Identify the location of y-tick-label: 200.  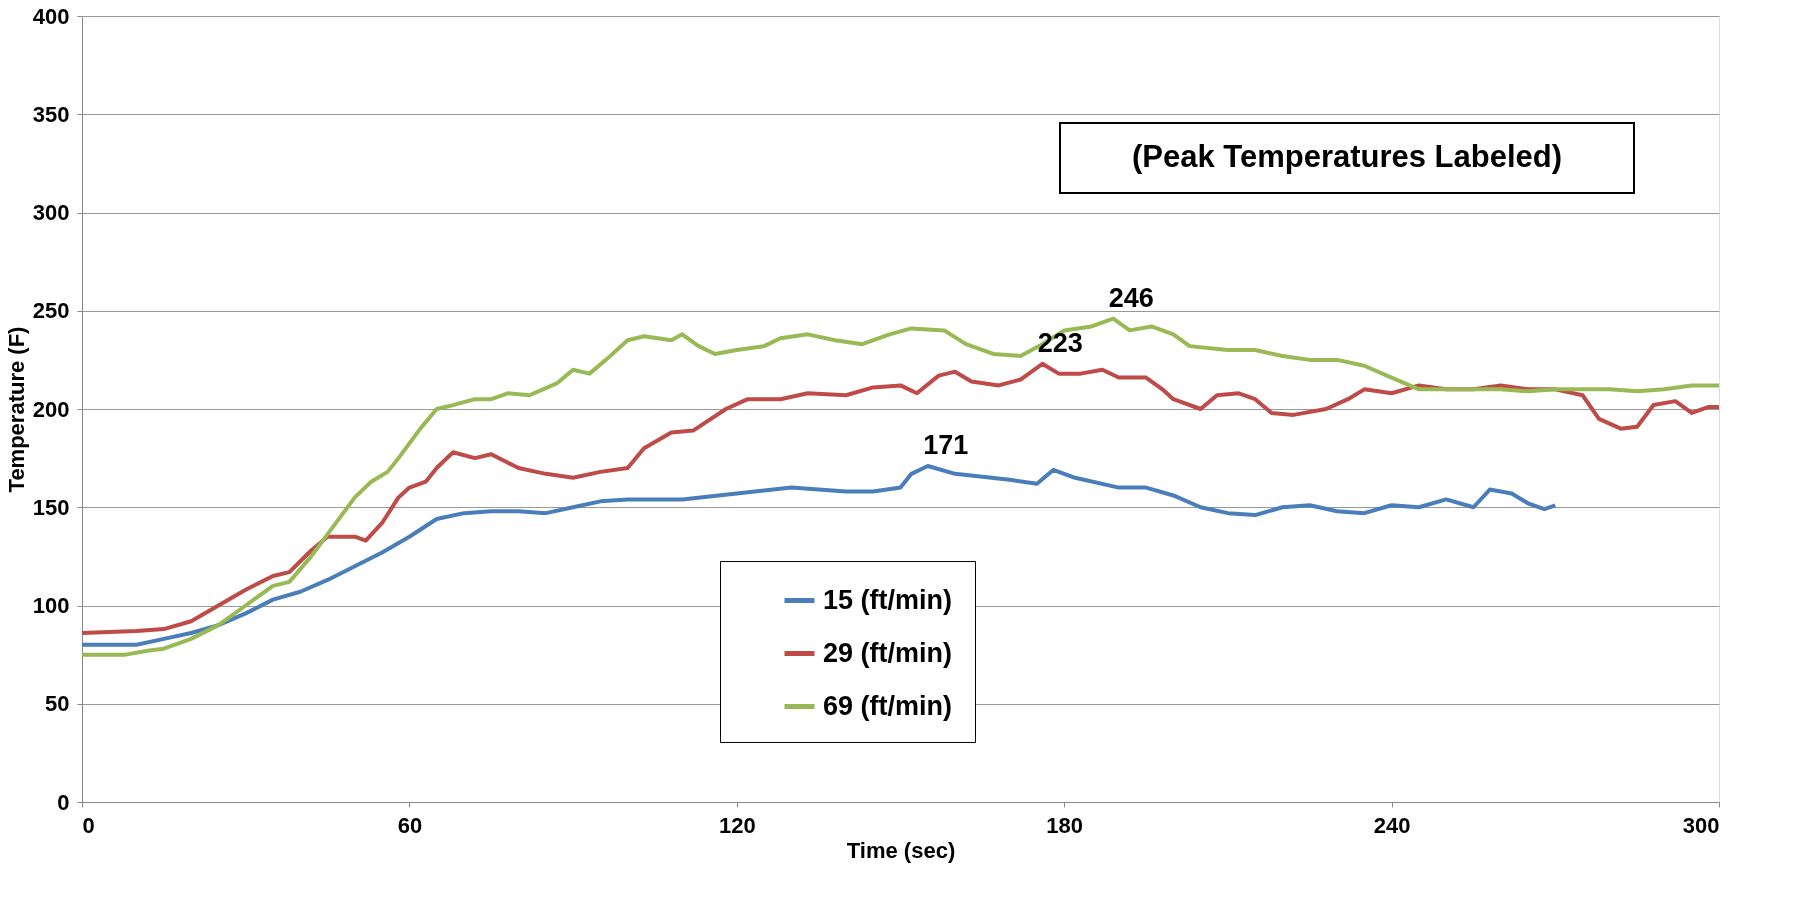
(51, 409).